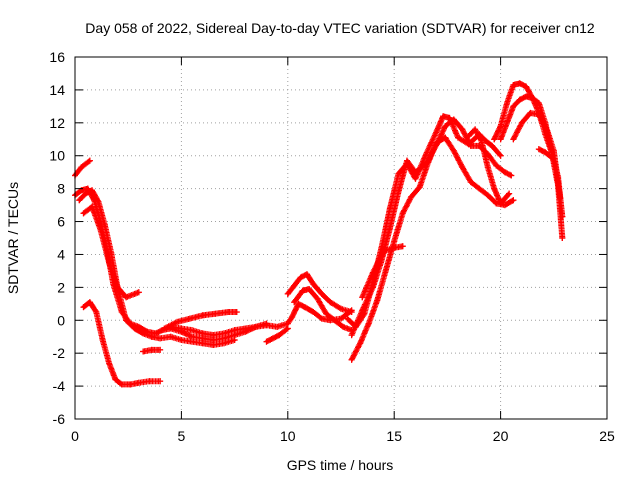 The width and height of the screenshot is (640, 480). Describe the element at coordinates (152, 350) in the screenshot. I see `series-s6` at that location.